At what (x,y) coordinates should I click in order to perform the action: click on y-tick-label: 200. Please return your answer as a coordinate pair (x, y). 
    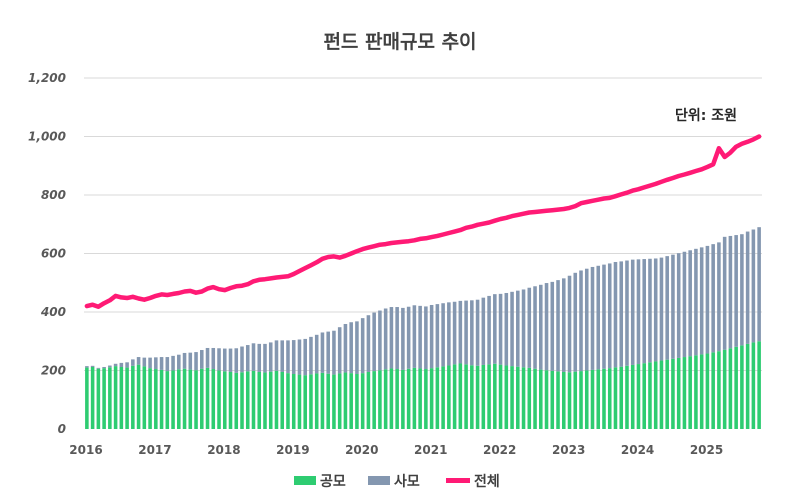
    Looking at the image, I should click on (53, 371).